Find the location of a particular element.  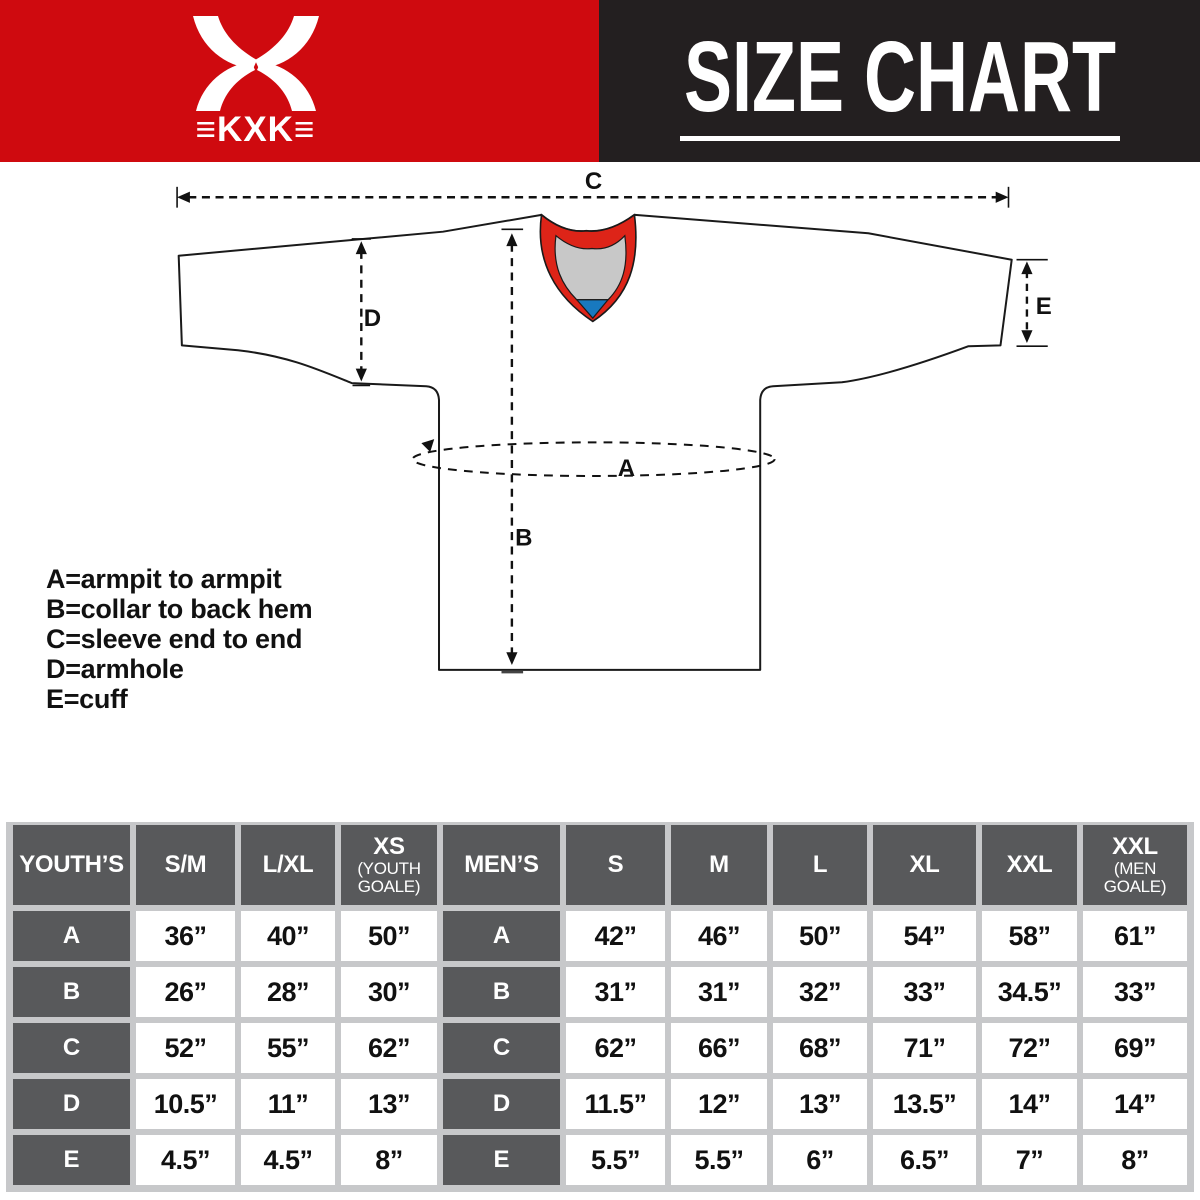

value-cell: 36” is located at coordinates (185, 936).